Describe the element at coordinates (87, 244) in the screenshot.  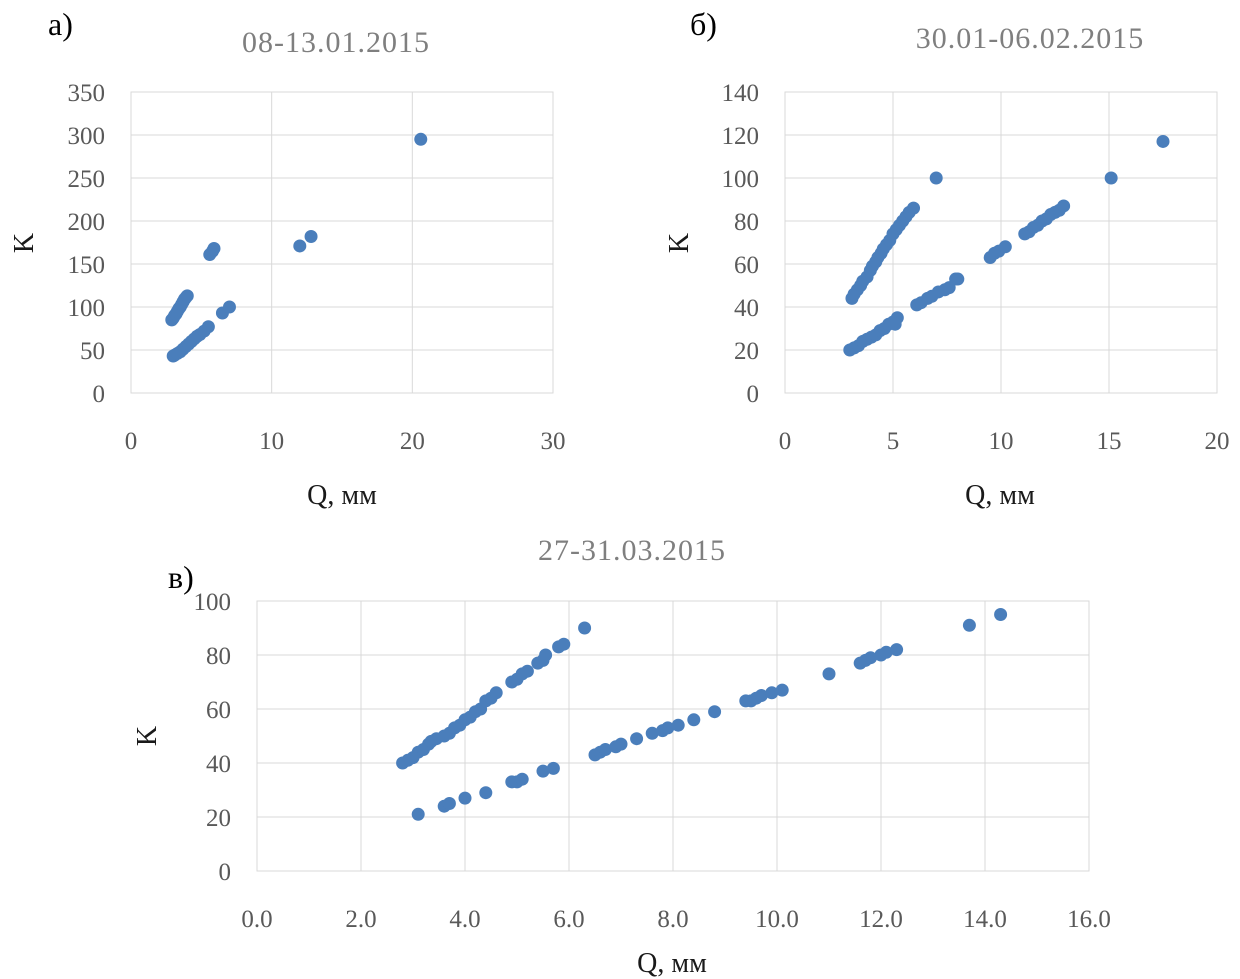
I see `y-tick-labels-a: 0 50 100 150 200 250 300 350` at that location.